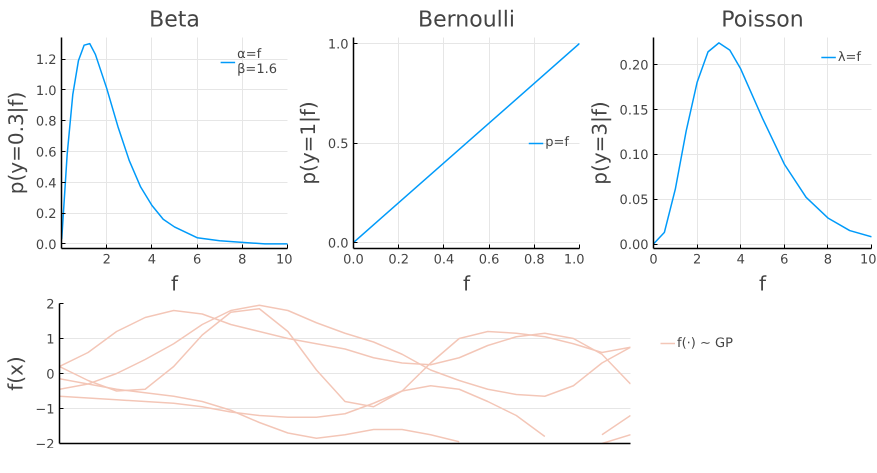  What do you see at coordinates (634, 246) in the screenshot?
I see `y-tick-label: 0.00` at bounding box center [634, 246].